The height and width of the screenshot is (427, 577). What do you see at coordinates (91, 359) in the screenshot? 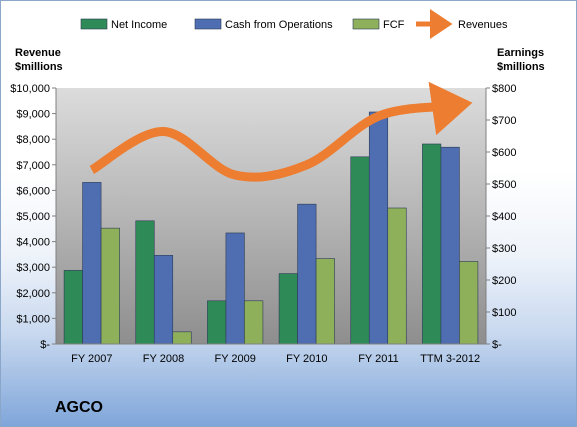
I see `category-label: FY 2007` at bounding box center [91, 359].